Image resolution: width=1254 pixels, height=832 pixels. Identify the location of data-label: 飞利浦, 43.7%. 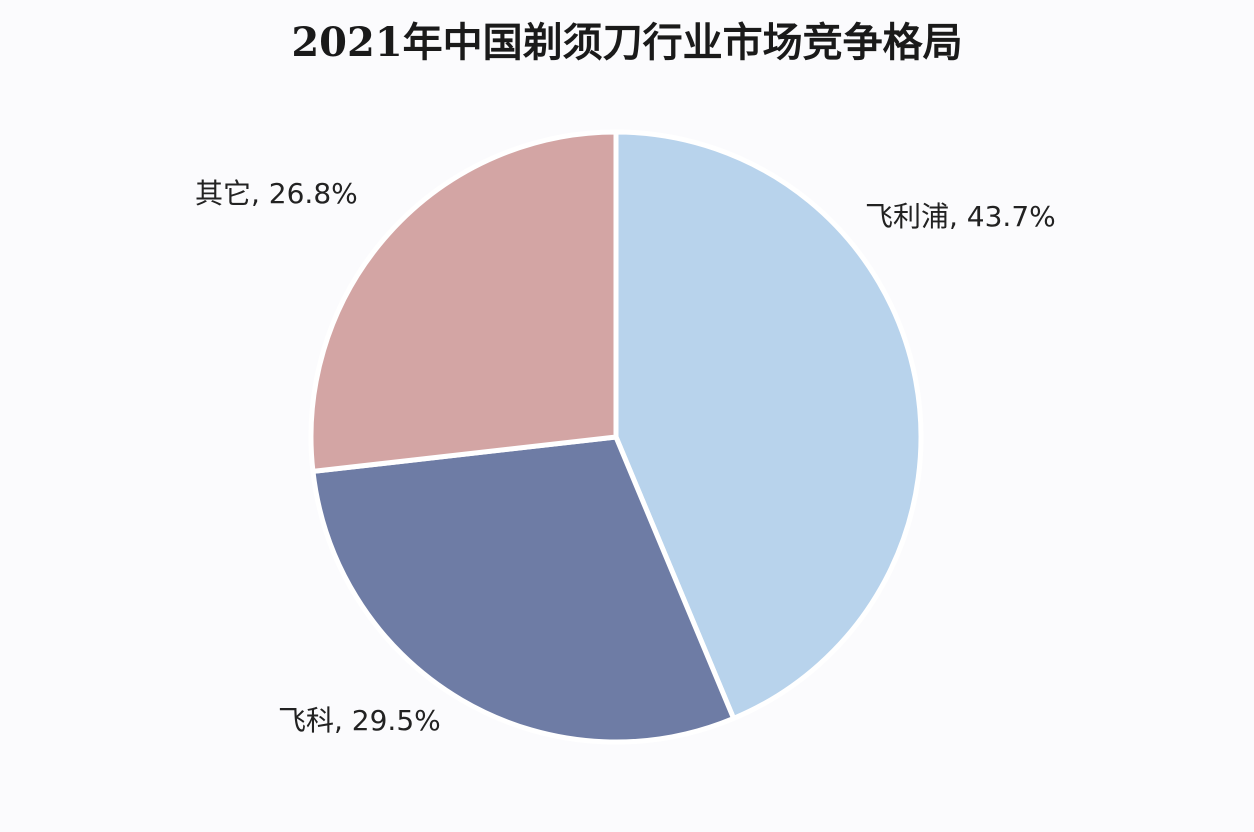
(960, 216).